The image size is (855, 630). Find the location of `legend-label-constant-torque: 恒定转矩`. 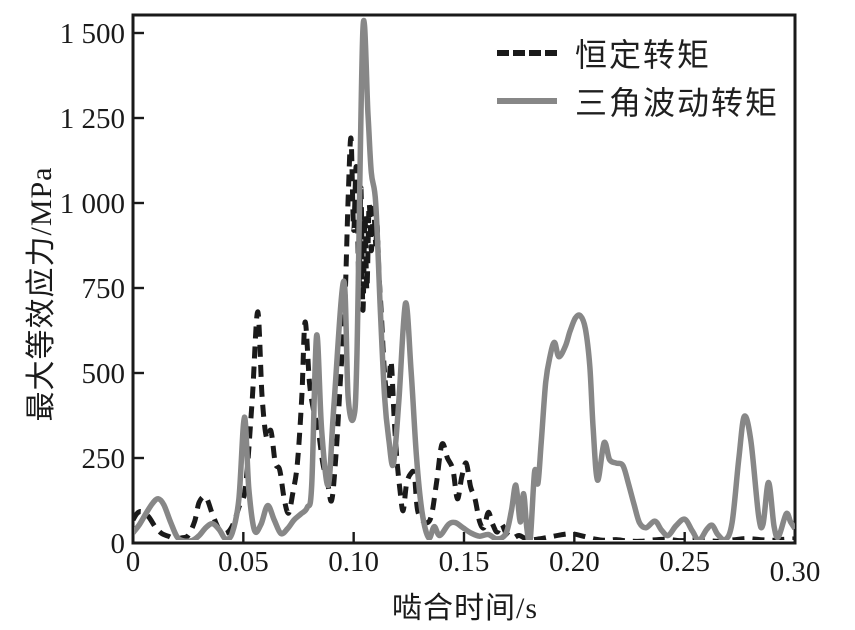

legend-label-constant-torque: 恒定转矩 is located at coordinates (643, 55).